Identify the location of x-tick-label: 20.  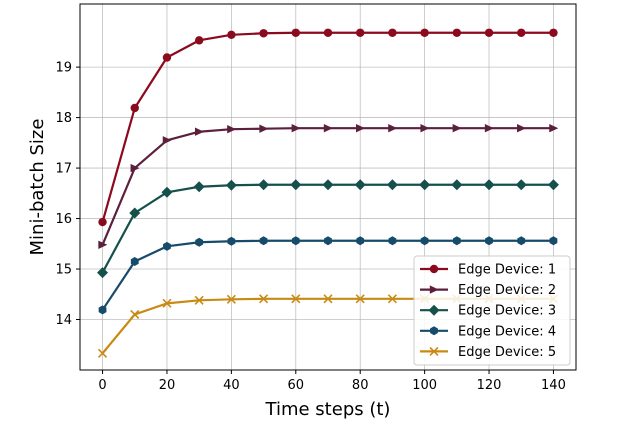
(167, 385).